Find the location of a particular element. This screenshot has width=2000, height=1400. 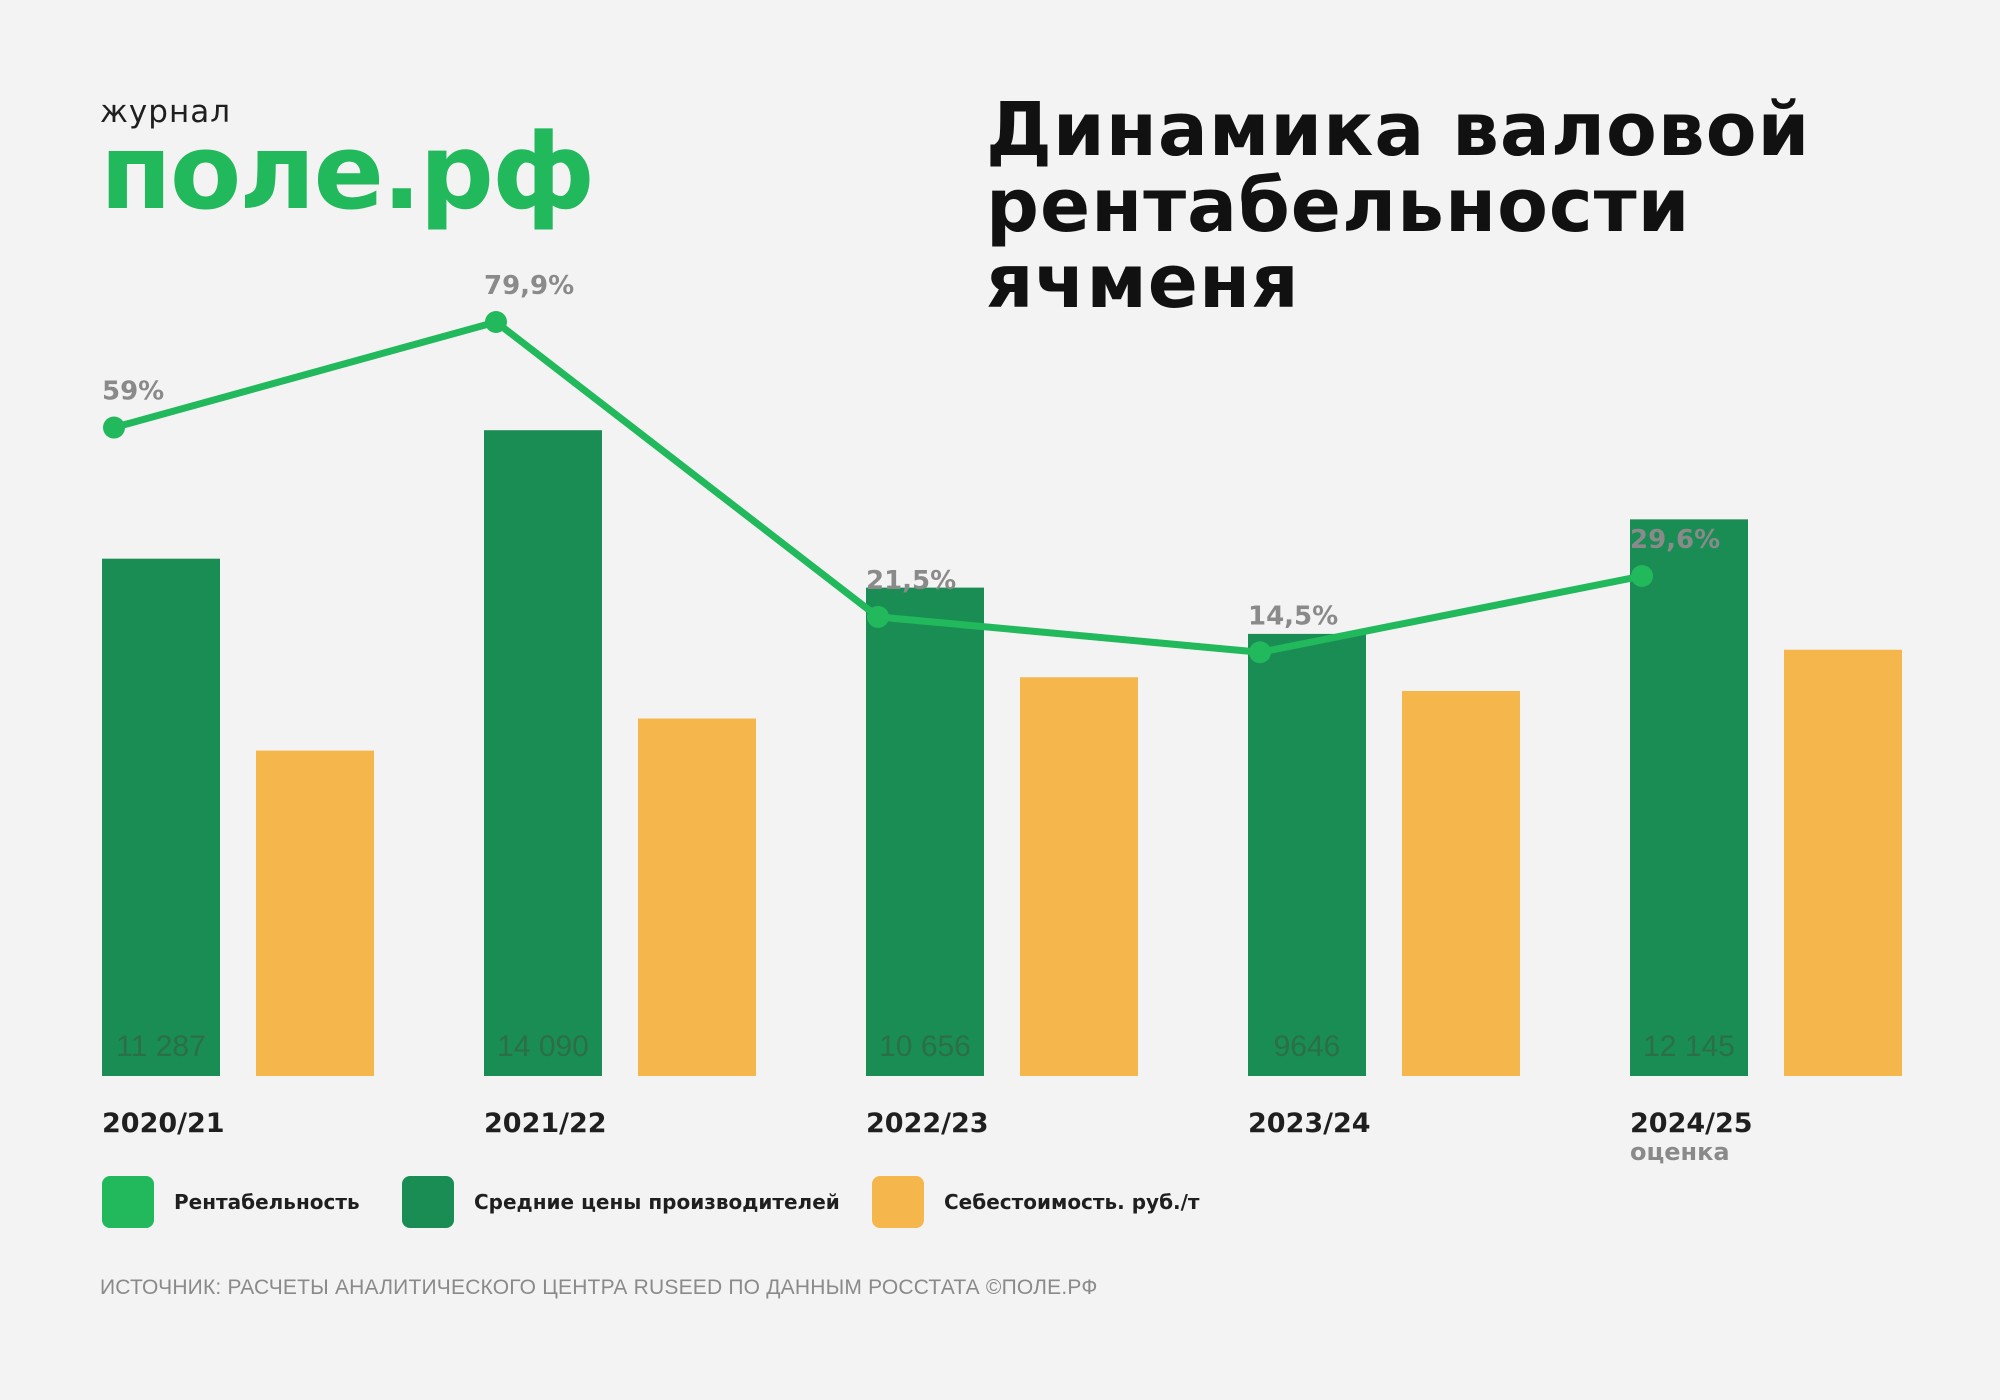

point-label-profitability: 29,6% is located at coordinates (1675, 540).